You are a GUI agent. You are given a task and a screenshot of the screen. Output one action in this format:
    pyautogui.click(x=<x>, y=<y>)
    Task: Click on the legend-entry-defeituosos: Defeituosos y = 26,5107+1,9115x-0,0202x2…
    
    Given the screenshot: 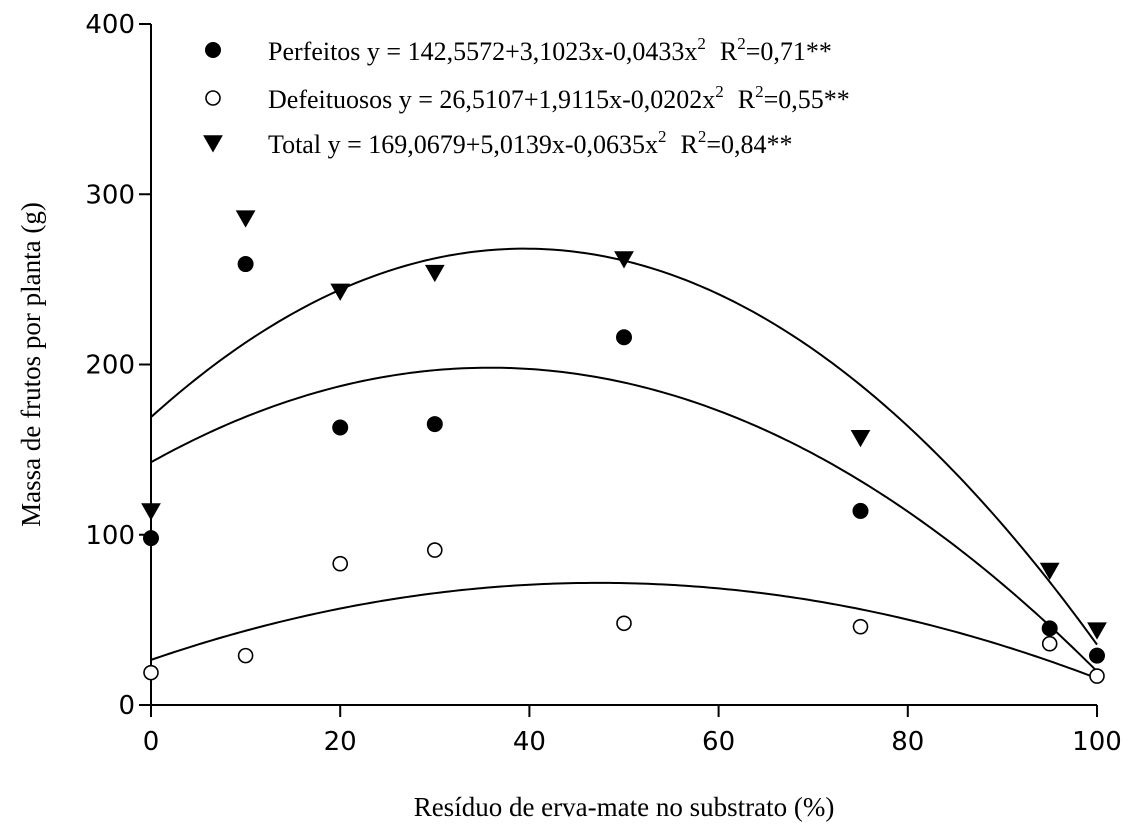 What is the action you would take?
    pyautogui.click(x=559, y=98)
    